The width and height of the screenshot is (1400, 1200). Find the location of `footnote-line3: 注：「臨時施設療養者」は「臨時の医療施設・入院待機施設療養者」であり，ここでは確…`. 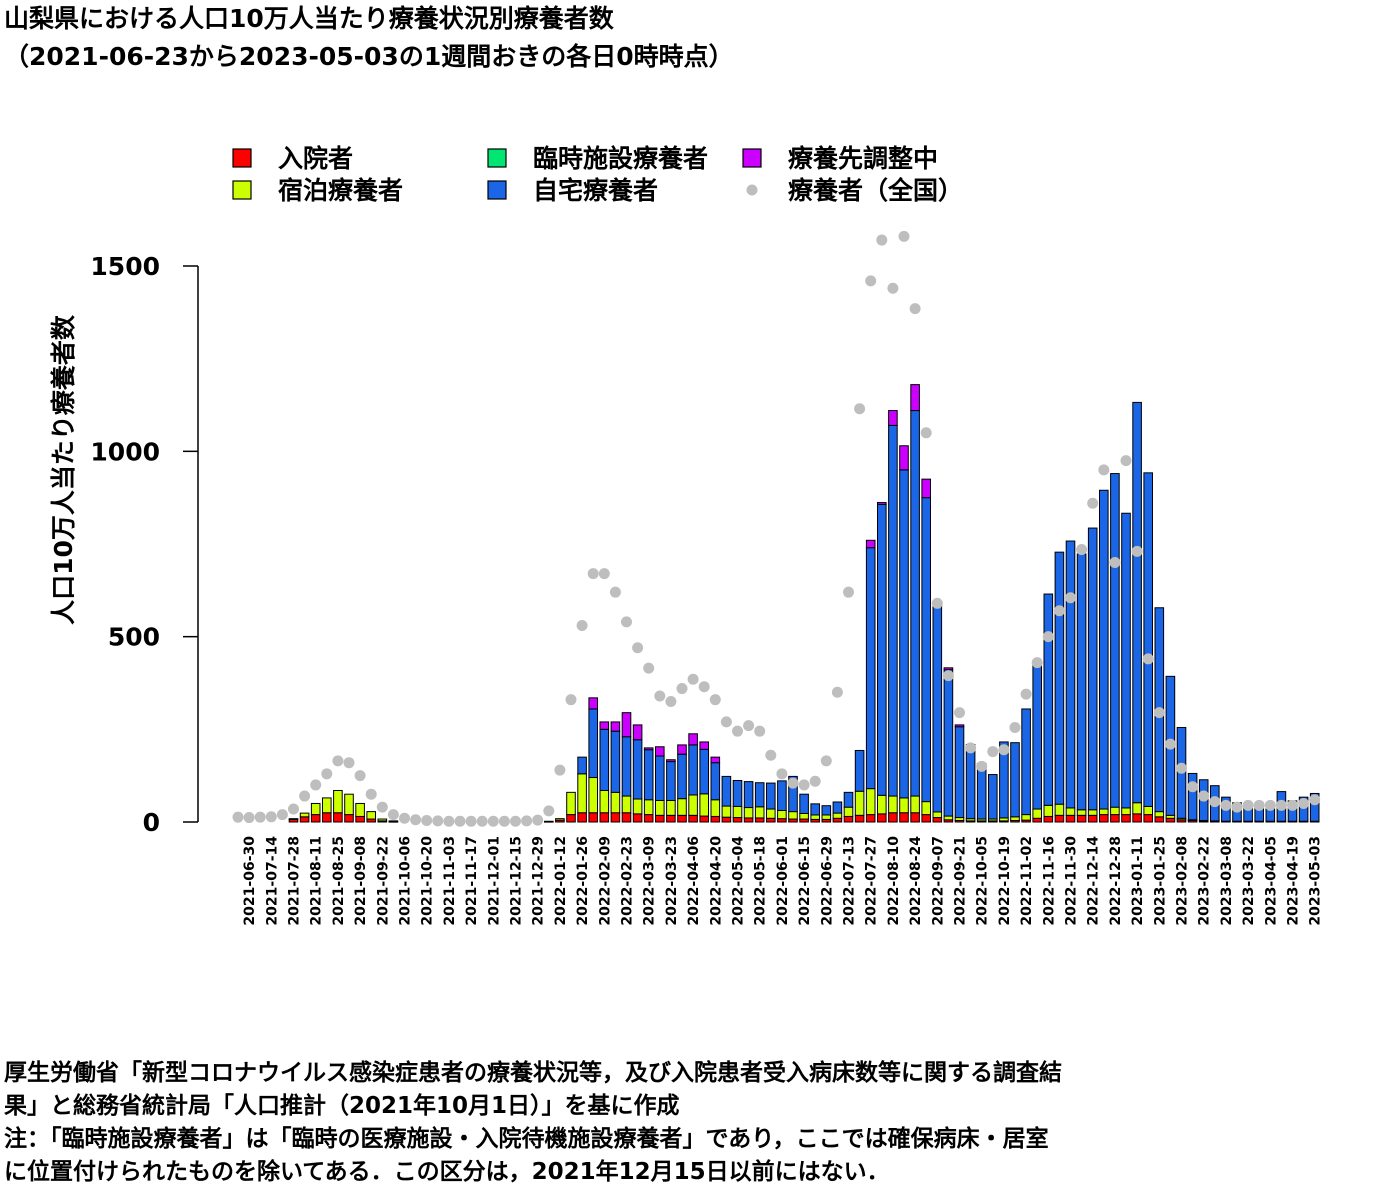

footnote-line3: 注：「臨時施設療養者」は「臨時の医療施設・入院待機施設療養者」であり，ここでは確… is located at coordinates (526, 1139).